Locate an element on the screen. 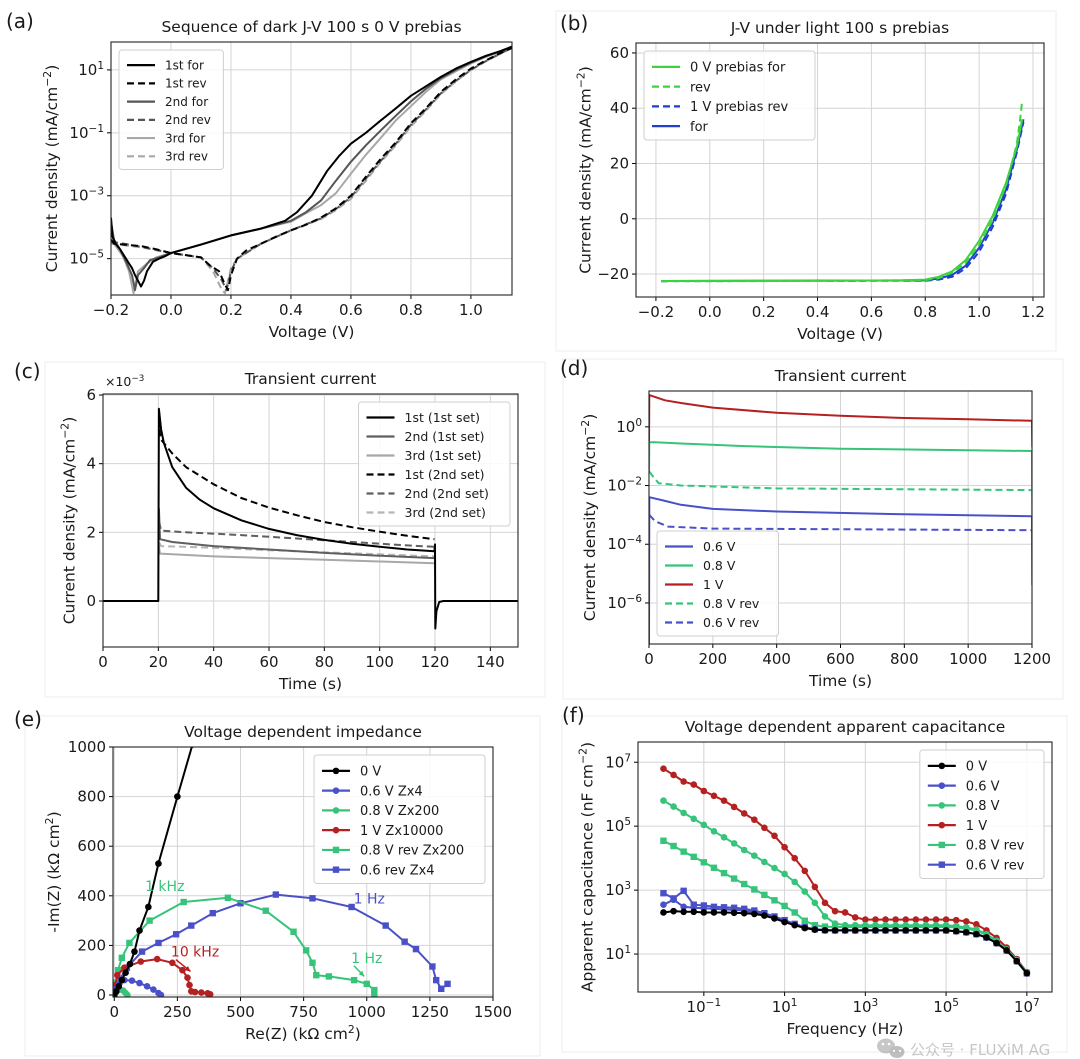 This screenshot has width=1080, height=1059. legend-box is located at coordinates (171, 109).